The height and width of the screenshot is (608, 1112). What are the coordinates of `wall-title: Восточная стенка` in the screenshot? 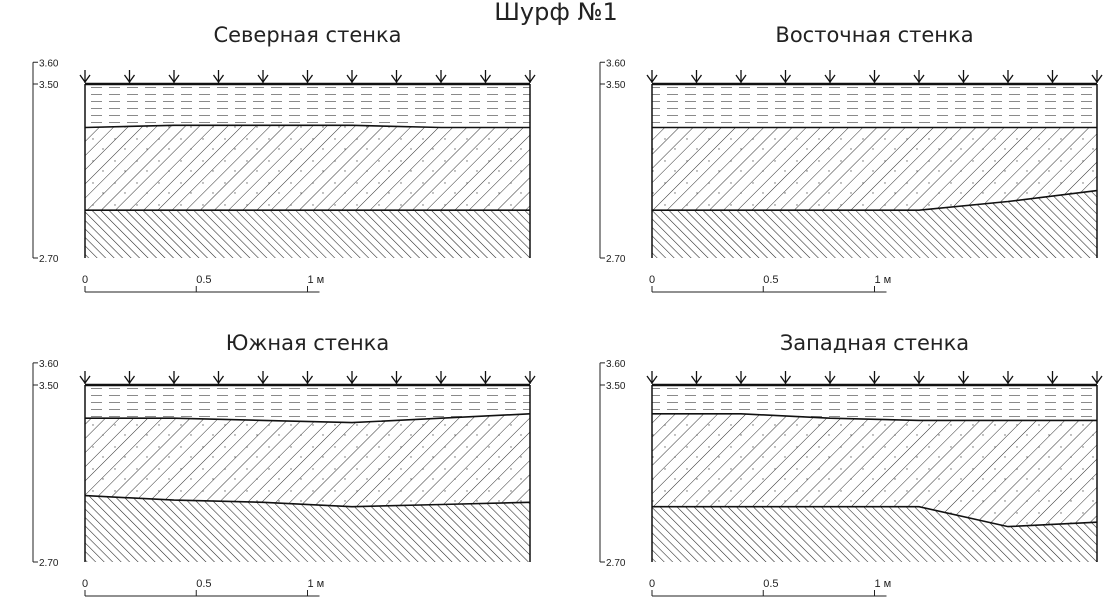 It's located at (874, 35).